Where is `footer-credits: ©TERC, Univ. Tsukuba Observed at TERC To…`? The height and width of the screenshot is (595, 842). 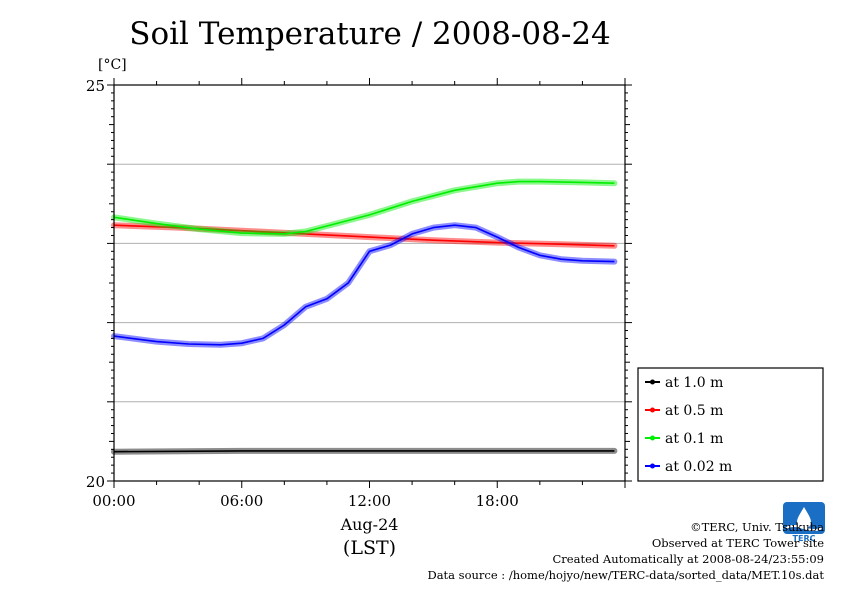 footer-credits: ©TERC, Univ. Tsukuba Observed at TERC To… is located at coordinates (625, 551).